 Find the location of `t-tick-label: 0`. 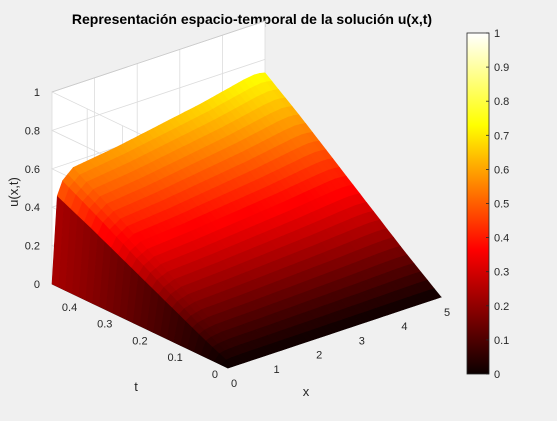

t-tick-label: 0 is located at coordinates (215, 375).